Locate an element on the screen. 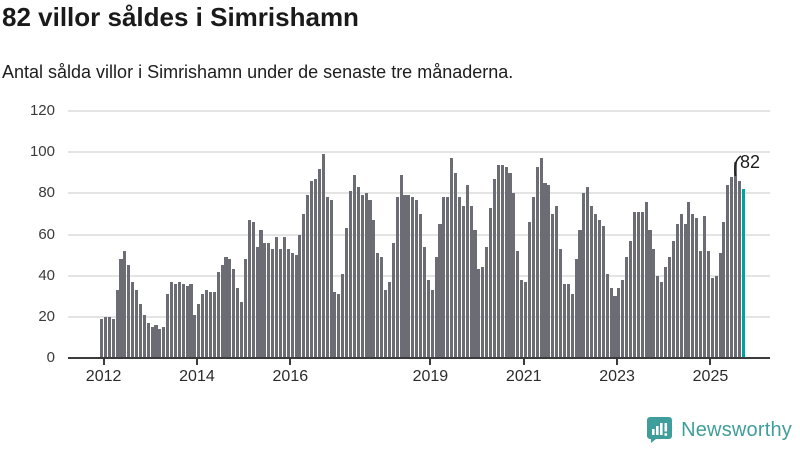 The image size is (800, 450). y-axis-label: 0 is located at coordinates (50, 357).